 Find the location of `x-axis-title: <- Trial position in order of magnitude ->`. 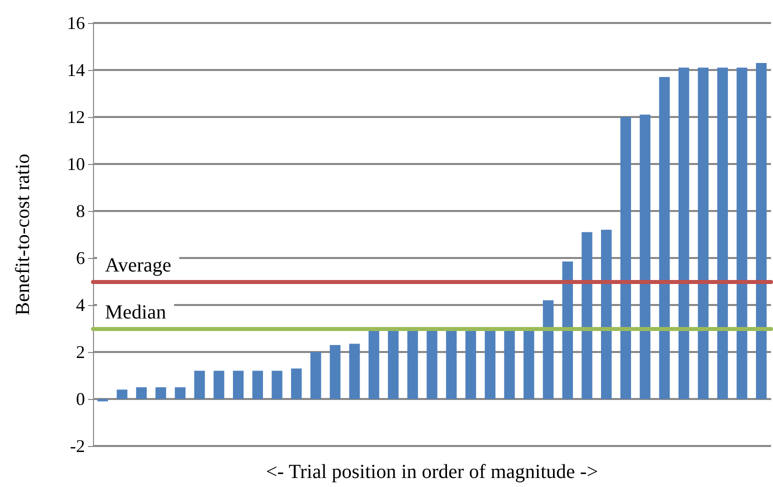

x-axis-title: <- Trial position in order of magnitude -> is located at coordinates (432, 472).